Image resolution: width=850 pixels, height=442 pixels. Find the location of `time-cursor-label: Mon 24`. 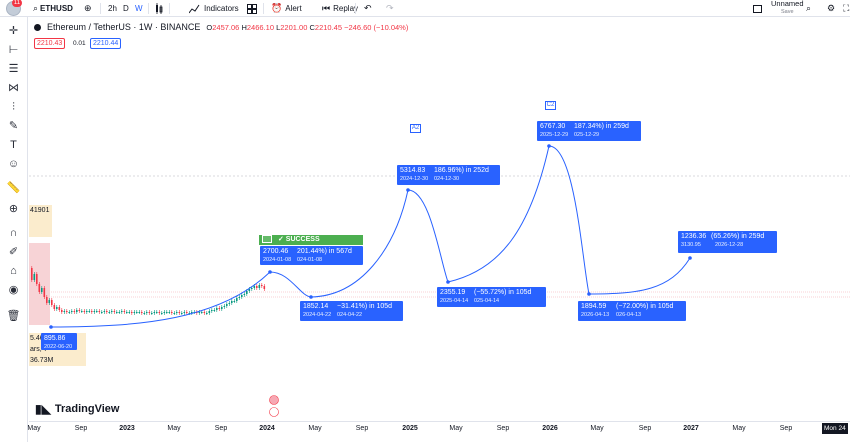

time-cursor-label: Mon 24 is located at coordinates (835, 428).